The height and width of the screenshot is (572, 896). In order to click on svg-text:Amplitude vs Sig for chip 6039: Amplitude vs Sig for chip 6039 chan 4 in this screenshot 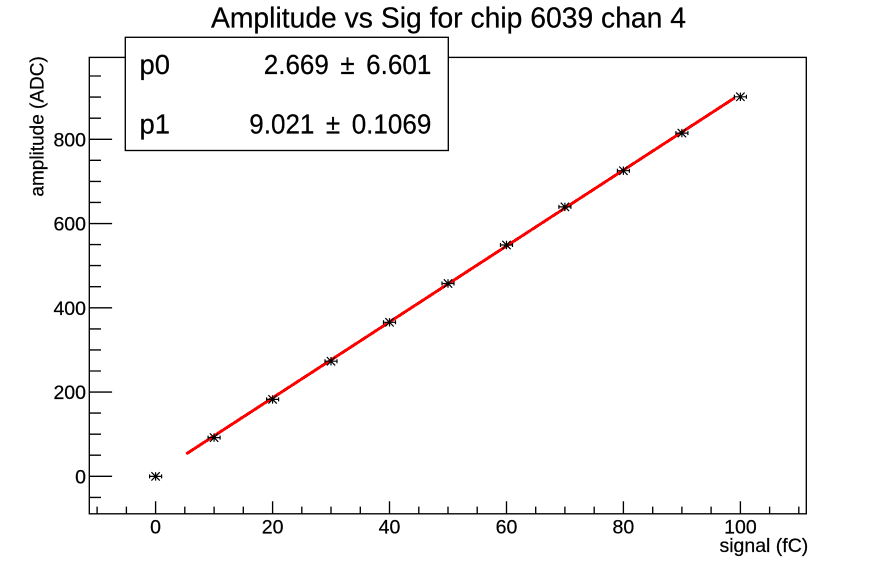, I will do `click(448, 18)`.